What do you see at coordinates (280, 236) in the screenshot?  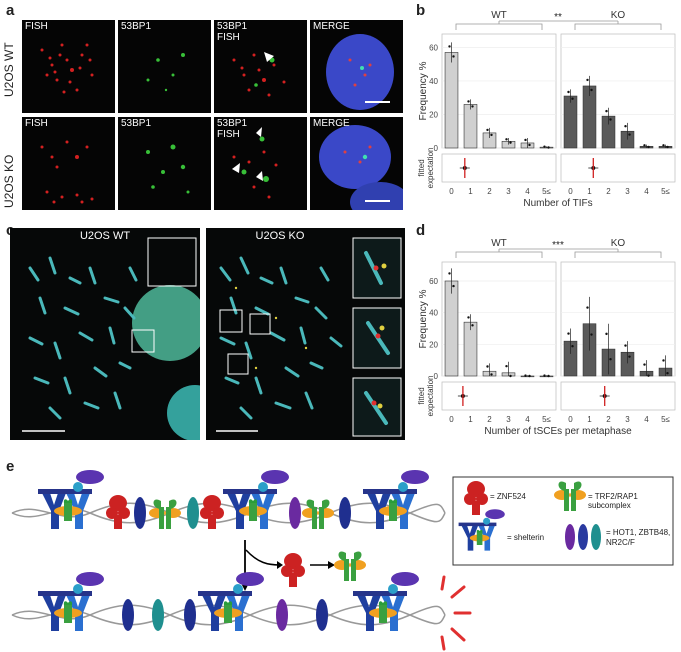 I see `metaphase-label-ko: U2OS KO` at bounding box center [280, 236].